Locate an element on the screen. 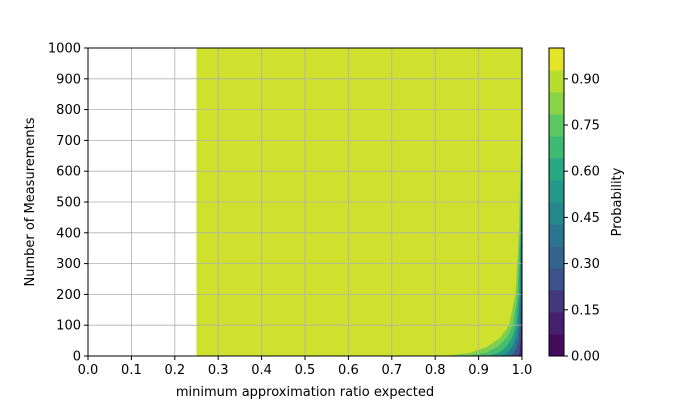  y-tick-label: 0 is located at coordinates (77, 357).